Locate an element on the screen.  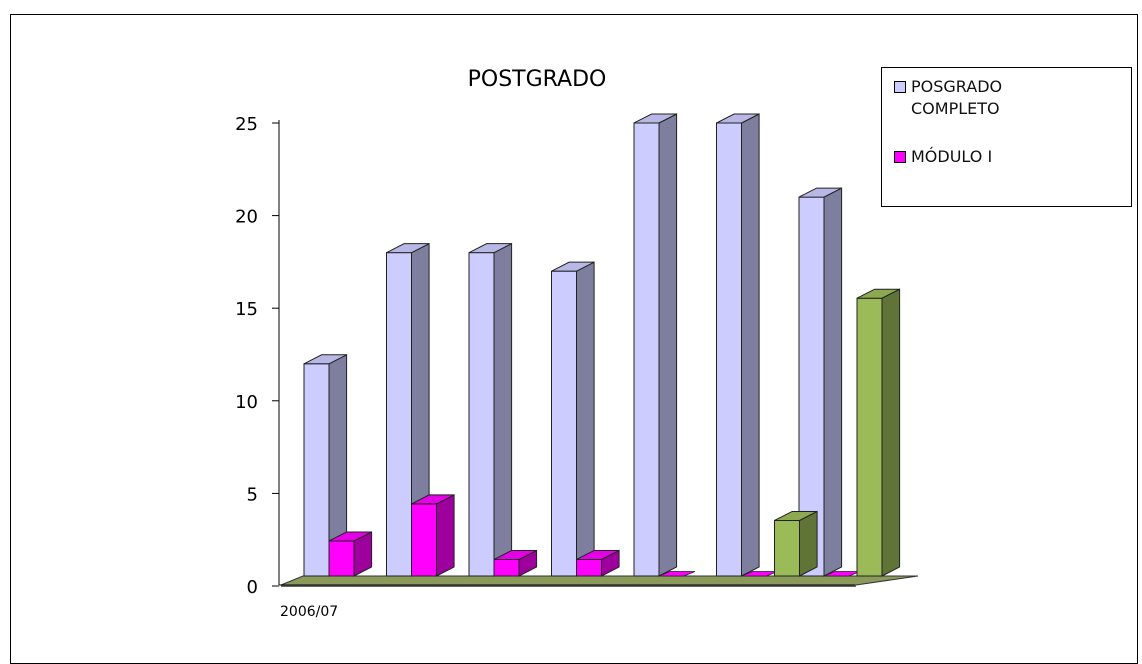
legend-swatch-posgrado-completo is located at coordinates (900, 87).